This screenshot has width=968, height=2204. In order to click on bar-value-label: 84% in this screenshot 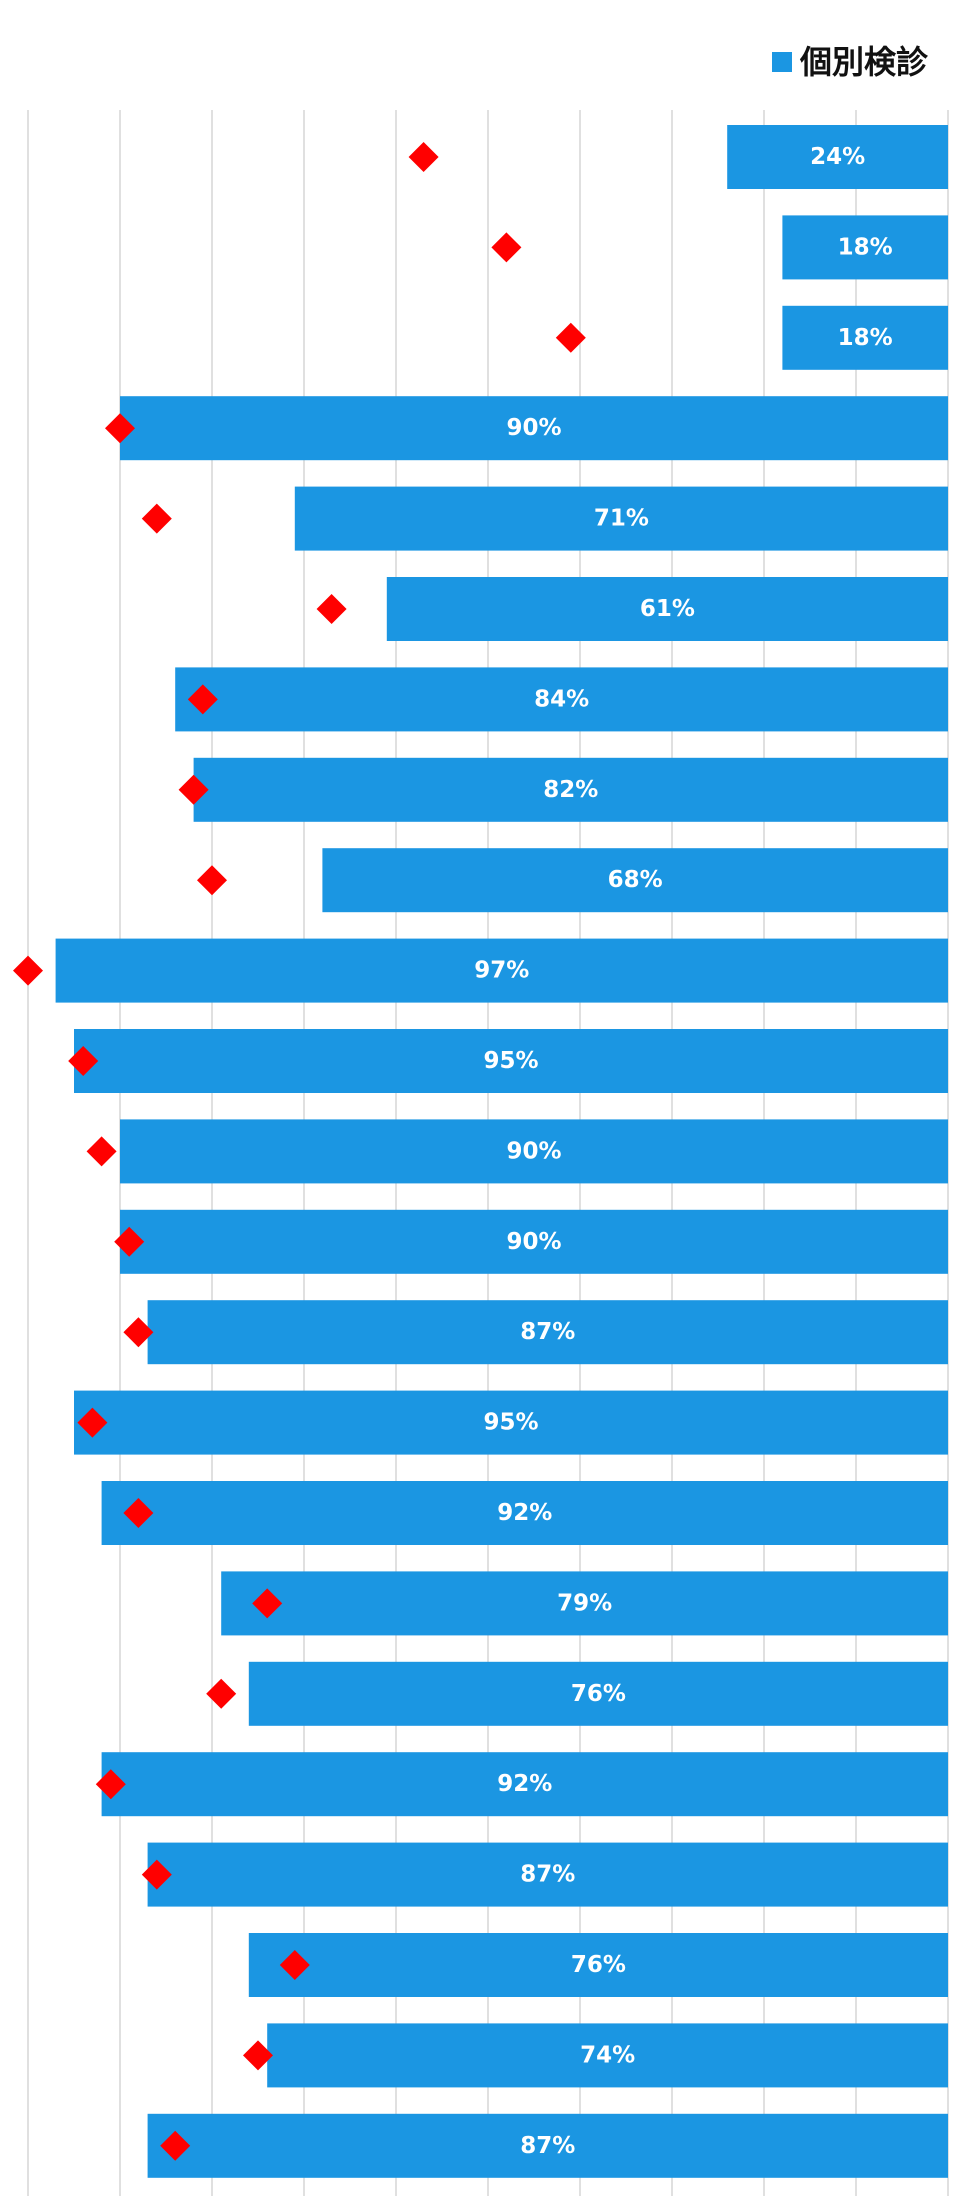, I will do `click(561, 699)`.